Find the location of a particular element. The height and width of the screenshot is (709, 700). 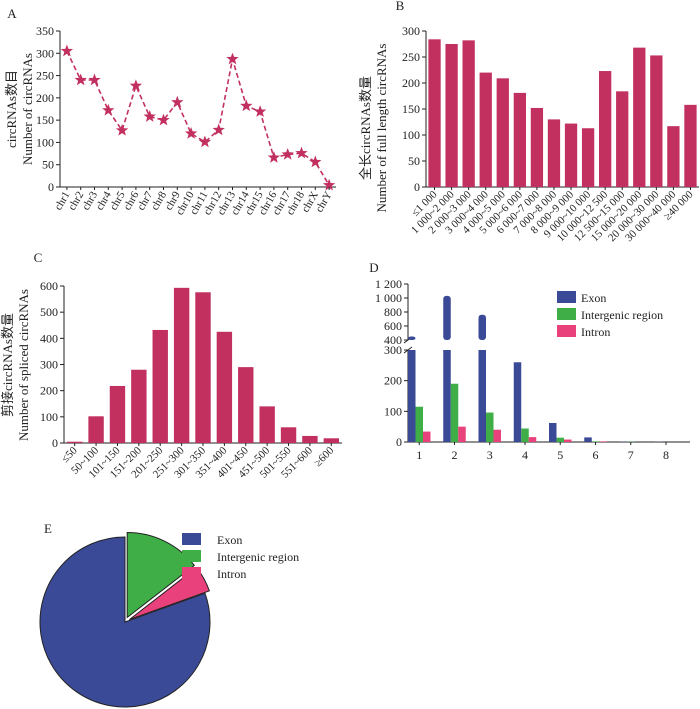

panel-d-y-tick-label: 100 is located at coordinates (393, 411).